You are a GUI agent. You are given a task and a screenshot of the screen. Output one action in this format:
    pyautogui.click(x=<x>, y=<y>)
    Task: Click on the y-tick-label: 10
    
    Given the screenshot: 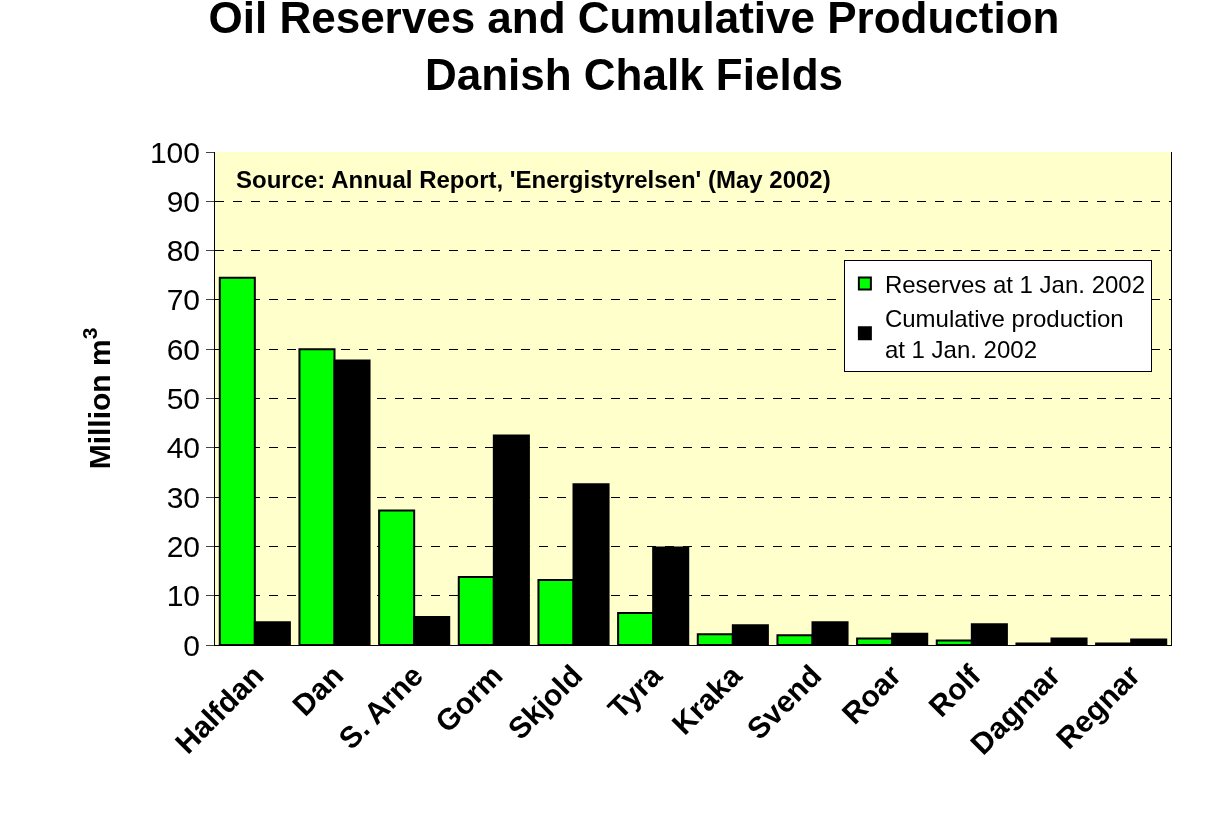 What is the action you would take?
    pyautogui.click(x=183, y=596)
    